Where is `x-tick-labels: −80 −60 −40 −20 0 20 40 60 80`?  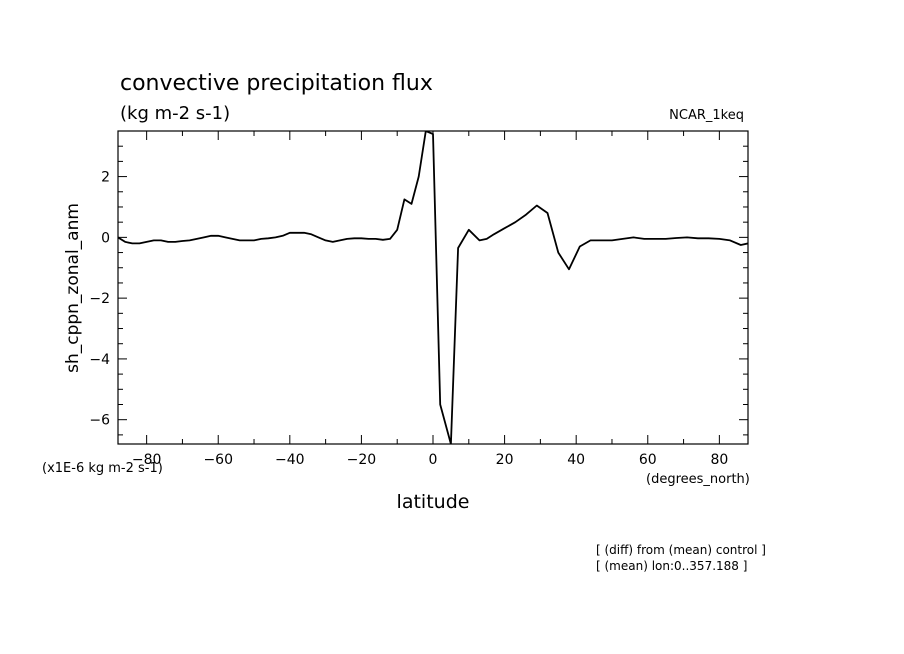 x-tick-labels: −80 −60 −40 −20 0 20 40 60 80 is located at coordinates (430, 460).